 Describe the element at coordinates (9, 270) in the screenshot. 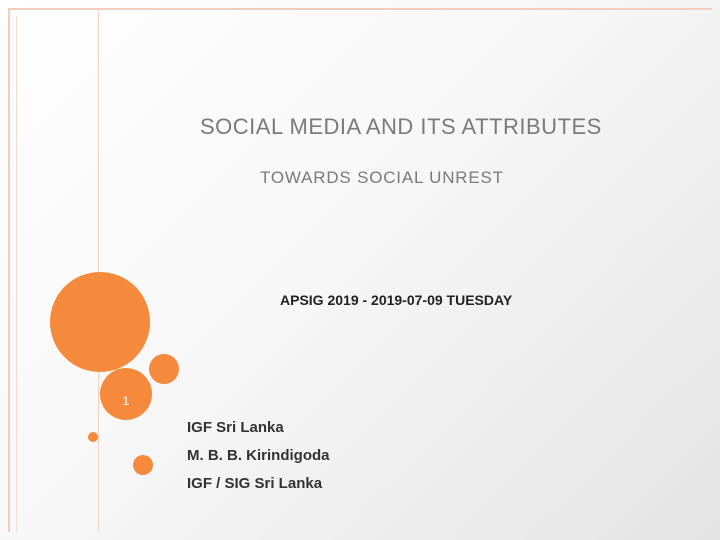

I see `frame-left-line` at that location.